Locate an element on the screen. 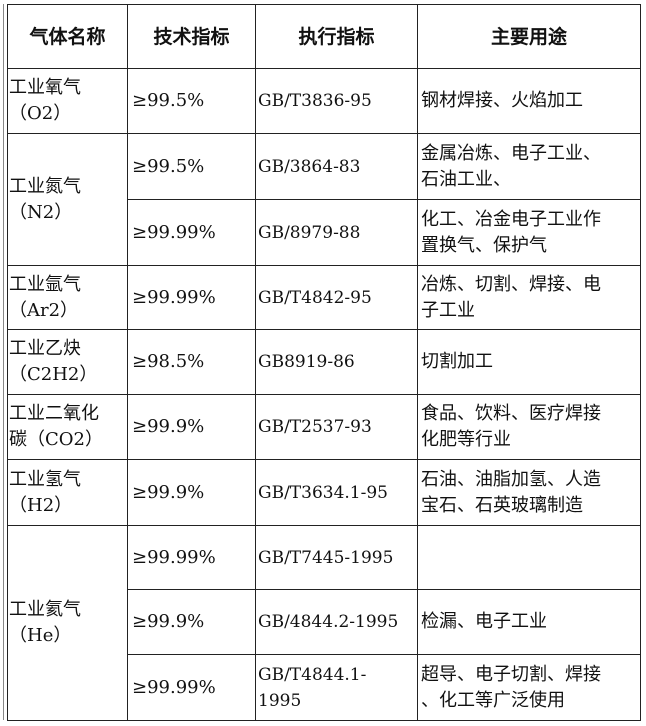  main-use: 超导、电子切割、焊接 、化工等广泛使用 is located at coordinates (529, 687).